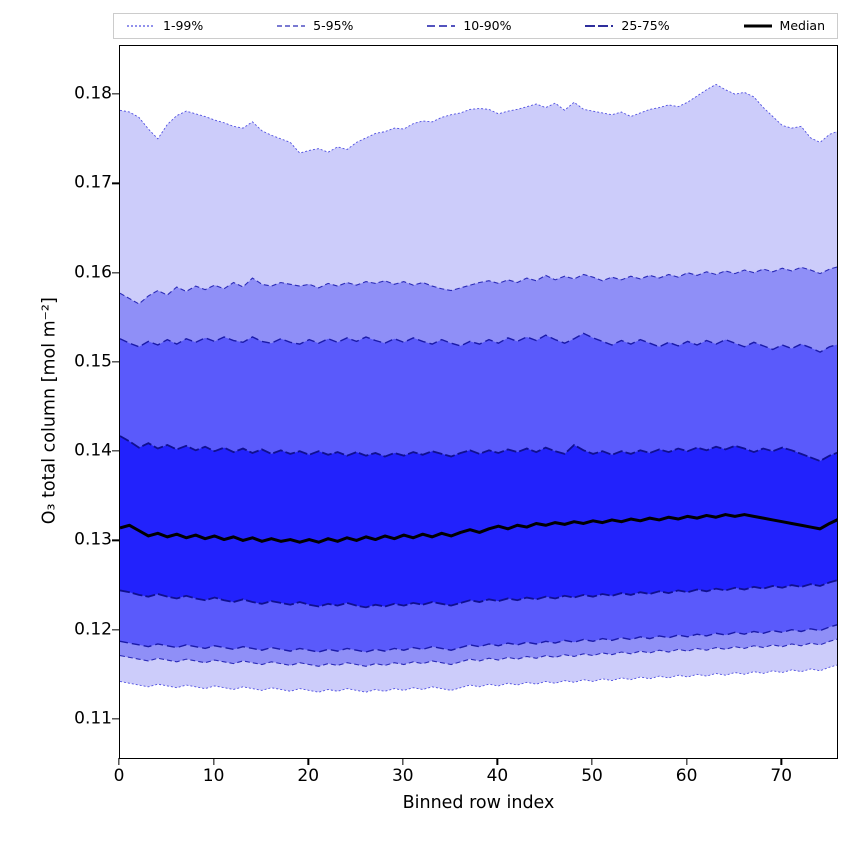  I want to click on y-tick-label: 0.13, so click(93, 539).